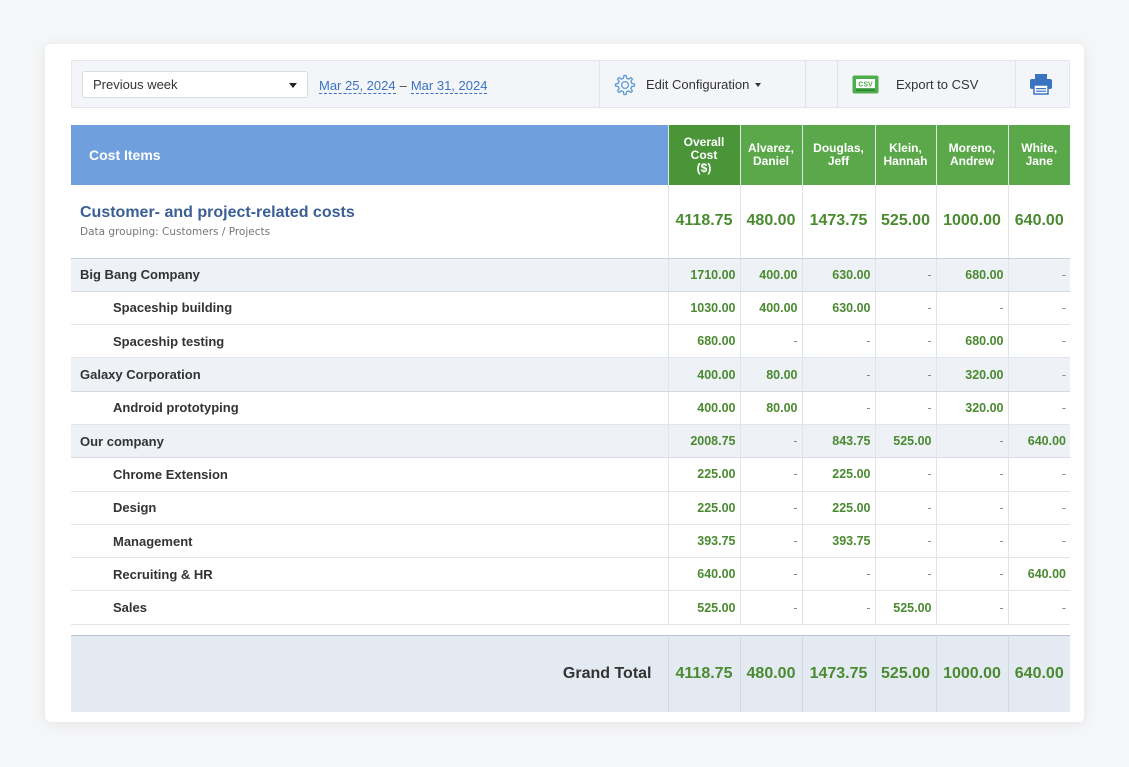 Image resolution: width=1129 pixels, height=767 pixels. Describe the element at coordinates (865, 84) in the screenshot. I see `csv-icon: CSV` at that location.